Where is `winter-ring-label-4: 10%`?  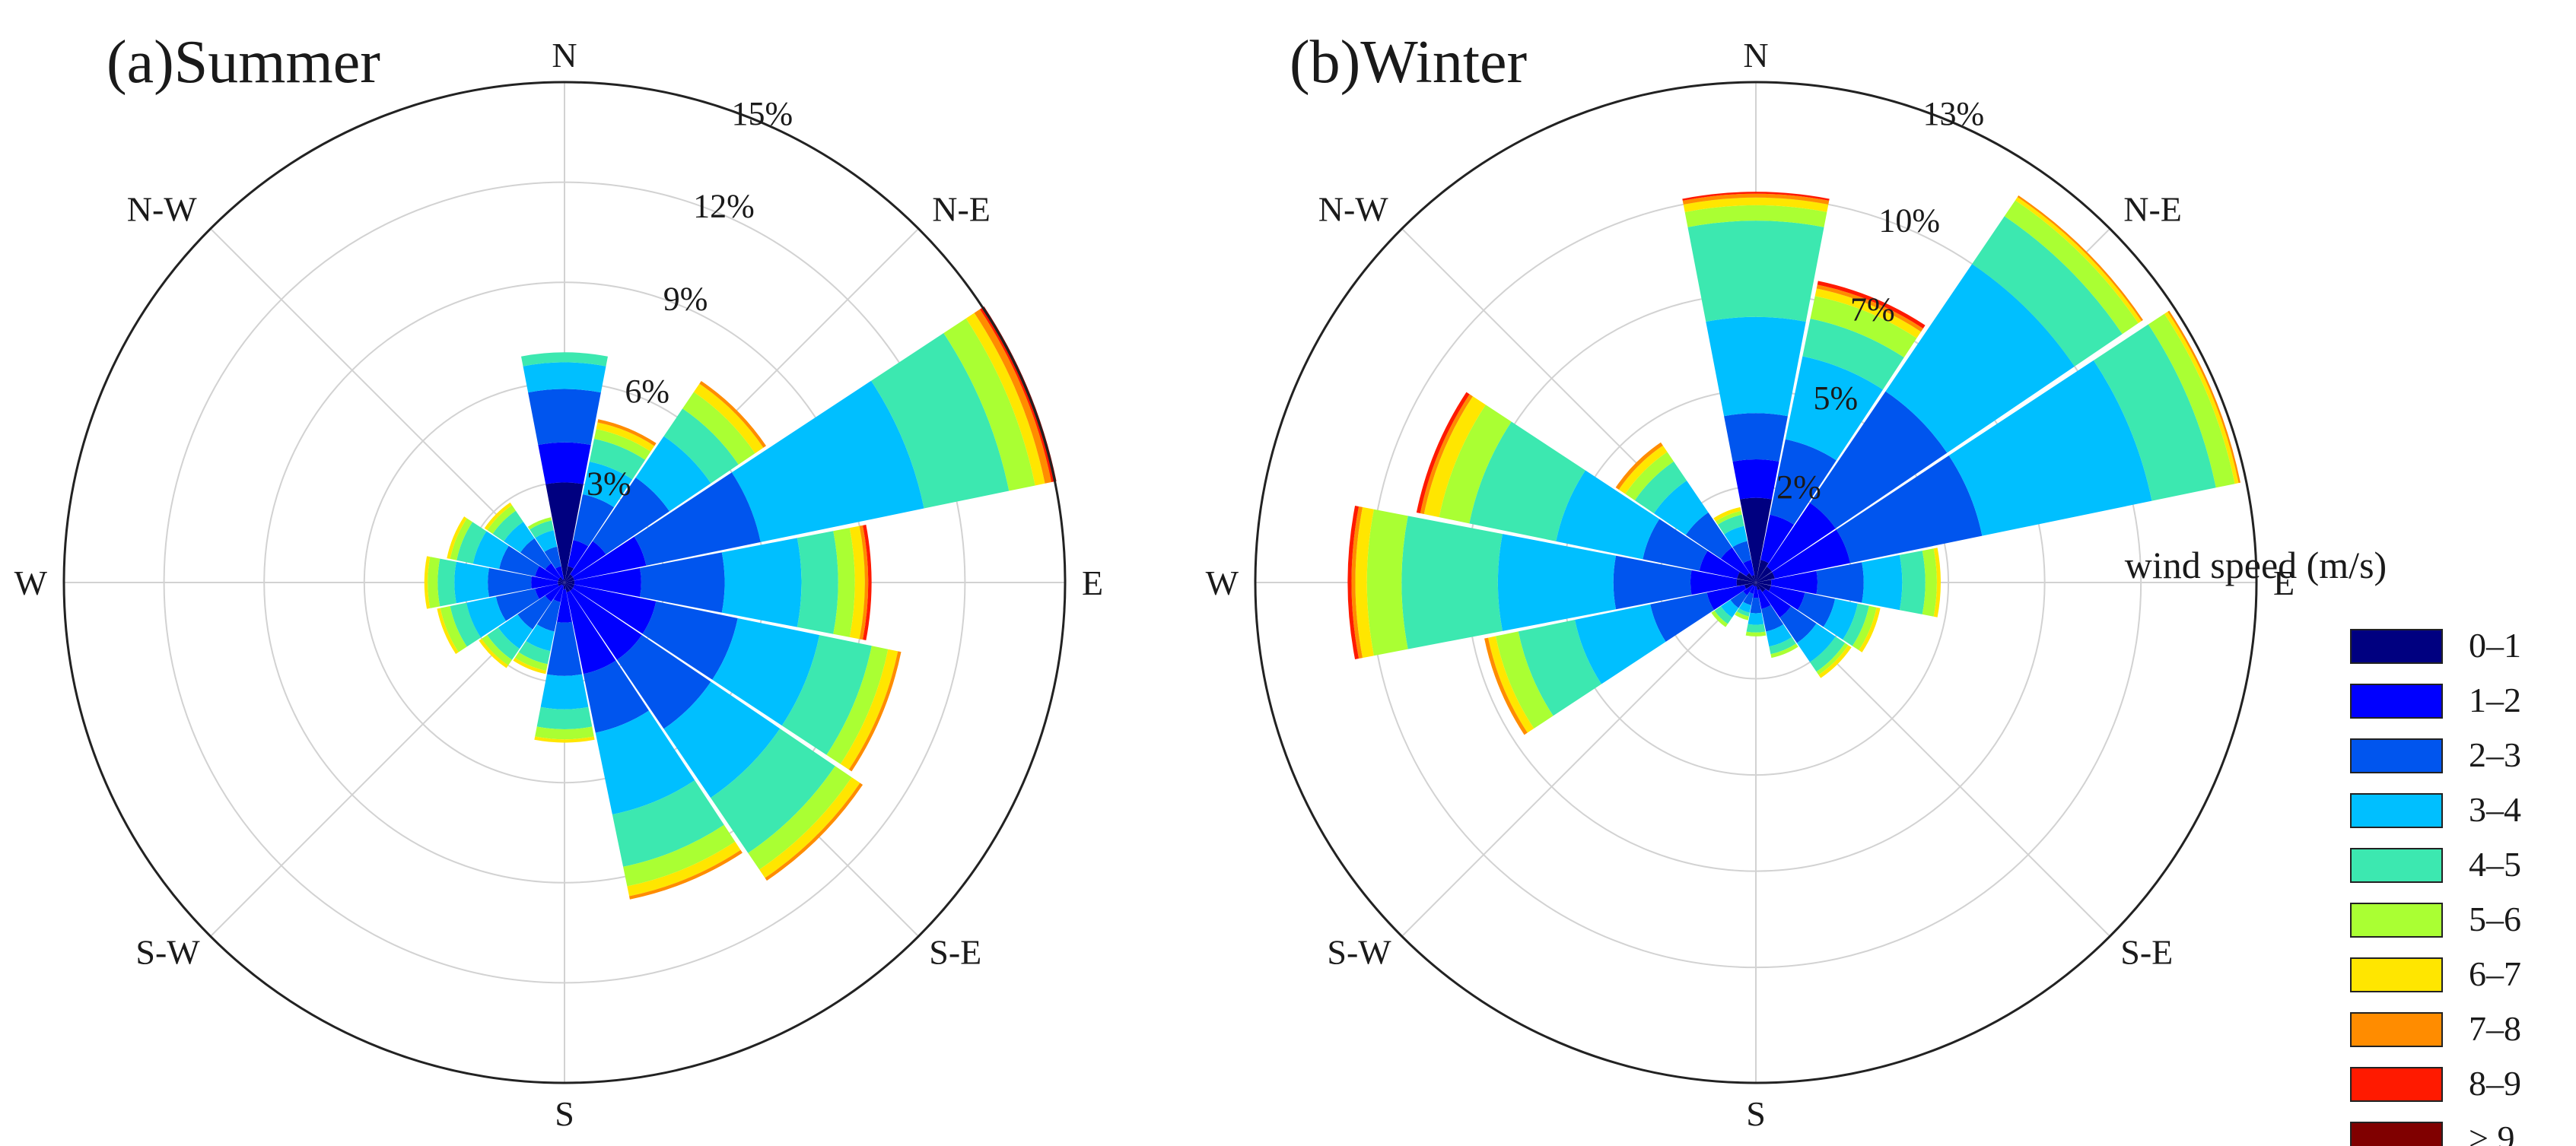
winter-ring-label-4: 10% is located at coordinates (1909, 220).